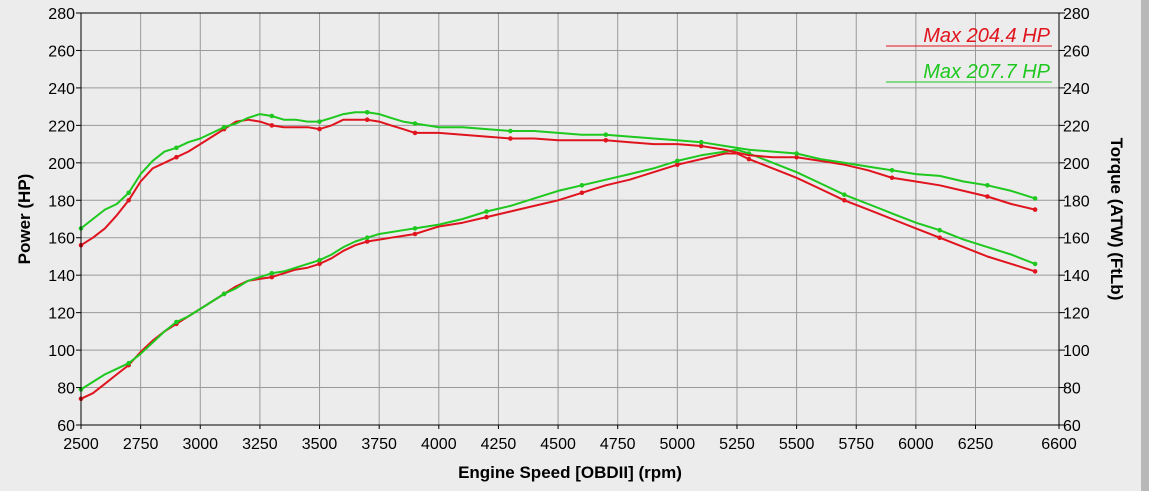  What do you see at coordinates (558, 444) in the screenshot?
I see `x-tick-label: 4500` at bounding box center [558, 444].